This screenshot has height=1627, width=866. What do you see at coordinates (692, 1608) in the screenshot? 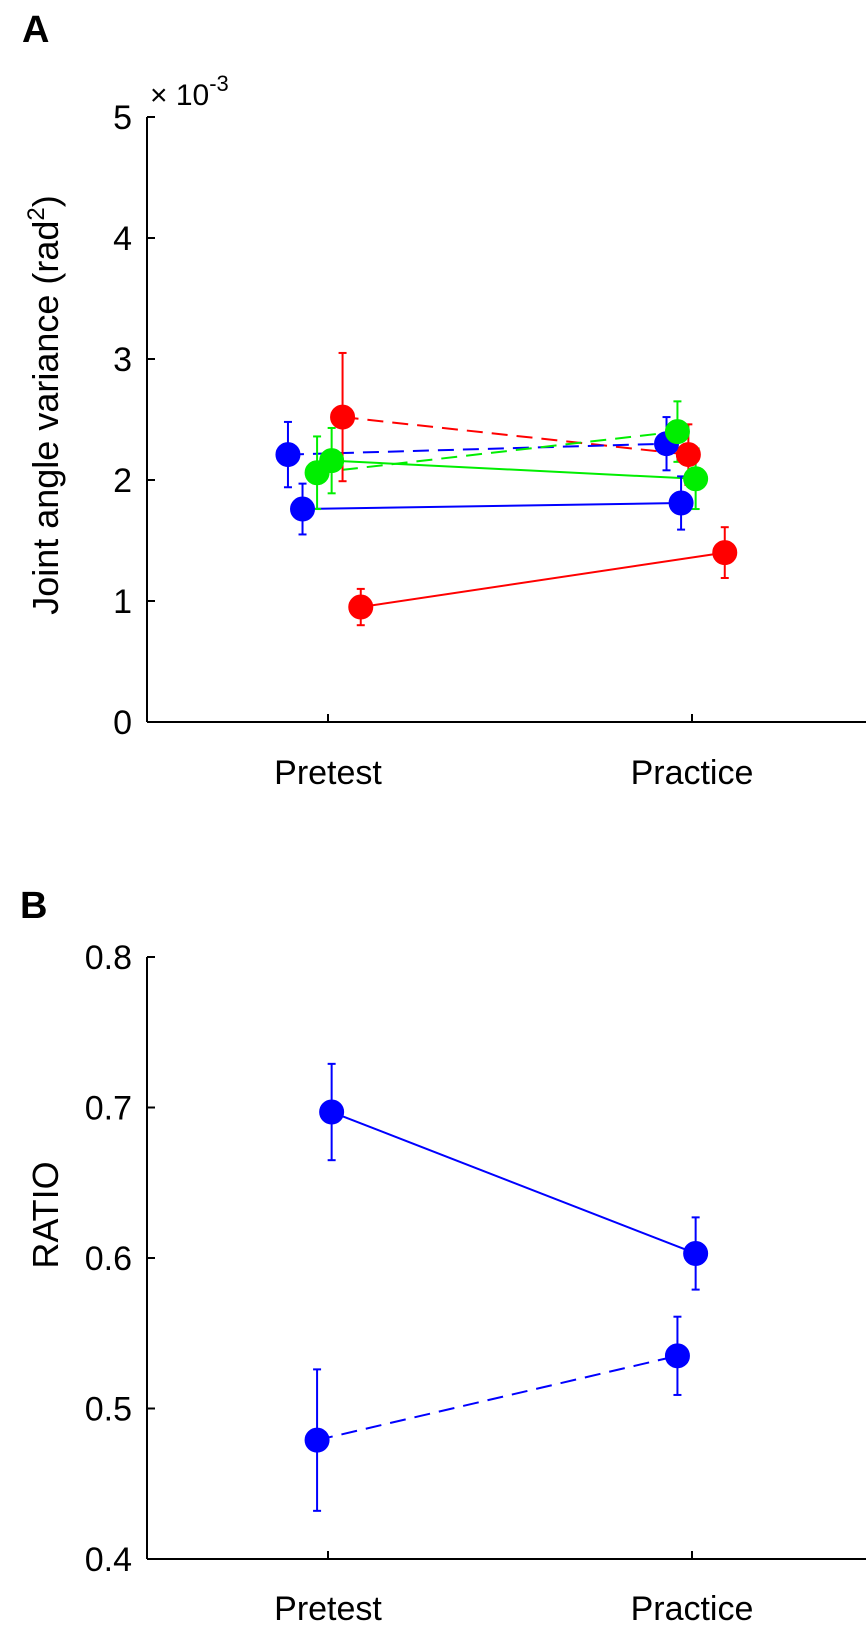
I see `panel-b-x-tick-label: Practice` at bounding box center [692, 1608].